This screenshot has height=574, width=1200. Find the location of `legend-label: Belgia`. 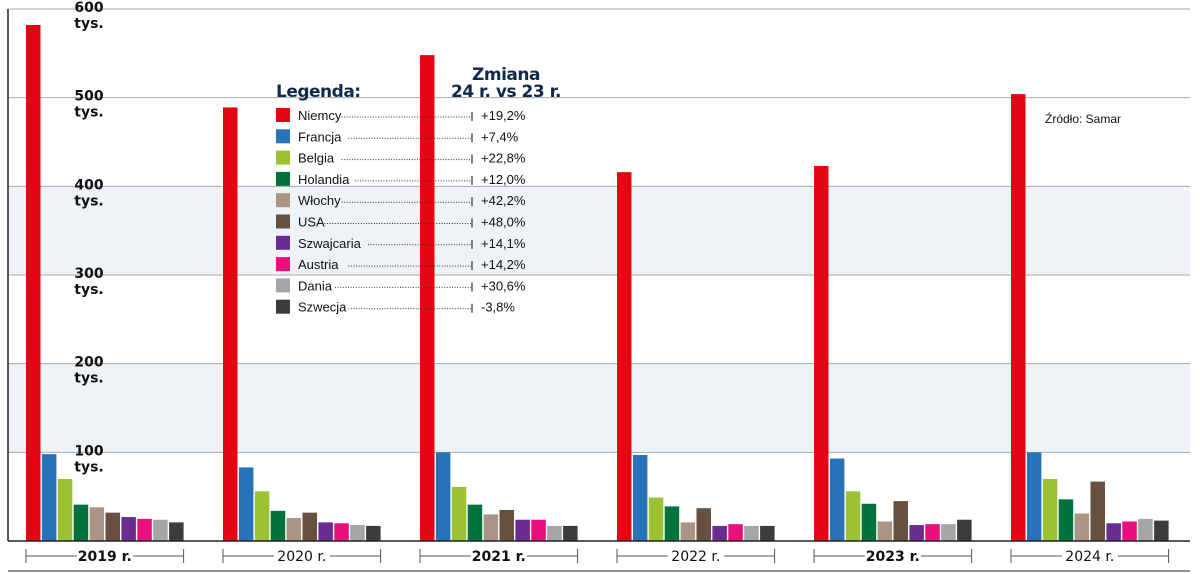

legend-label: Belgia is located at coordinates (316, 158).